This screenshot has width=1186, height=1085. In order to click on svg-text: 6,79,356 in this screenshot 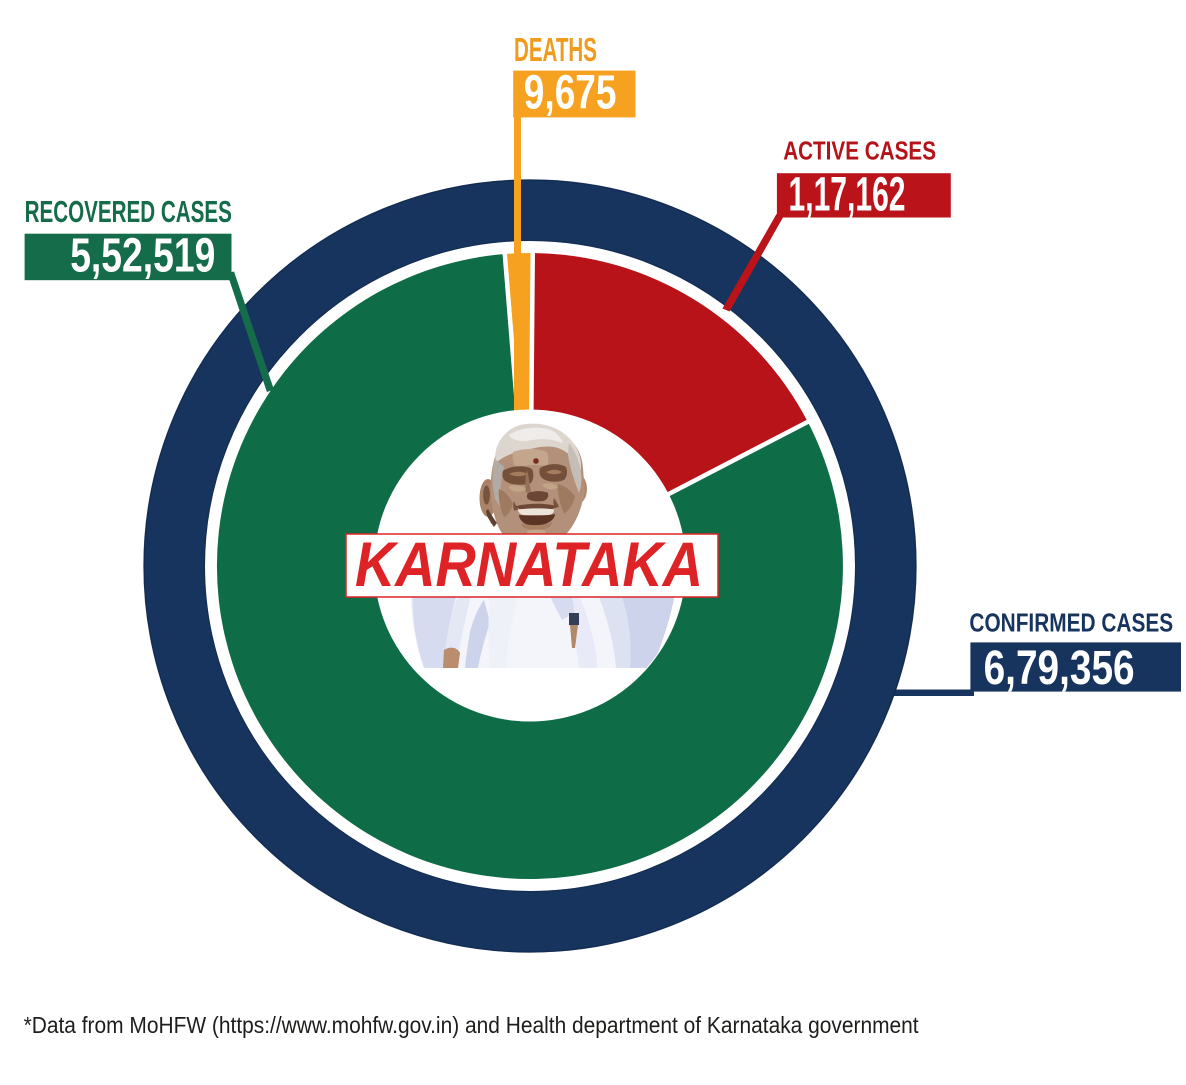, I will do `click(1059, 668)`.